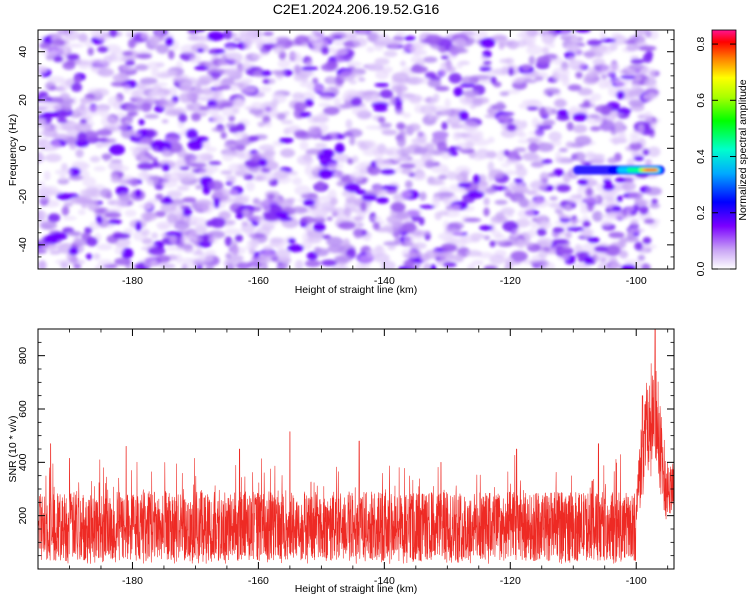 The width and height of the screenshot is (750, 600). What do you see at coordinates (636, 581) in the screenshot?
I see `snr-x-tick-label: -100` at bounding box center [636, 581].